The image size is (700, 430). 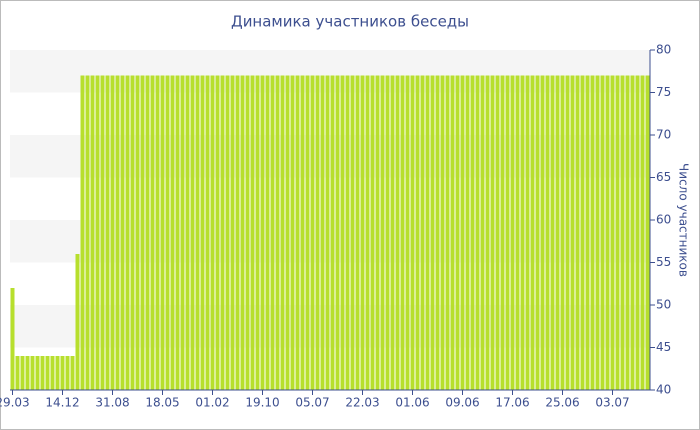 What do you see at coordinates (663, 347) in the screenshot?
I see `y-tick-label: 45` at bounding box center [663, 347].